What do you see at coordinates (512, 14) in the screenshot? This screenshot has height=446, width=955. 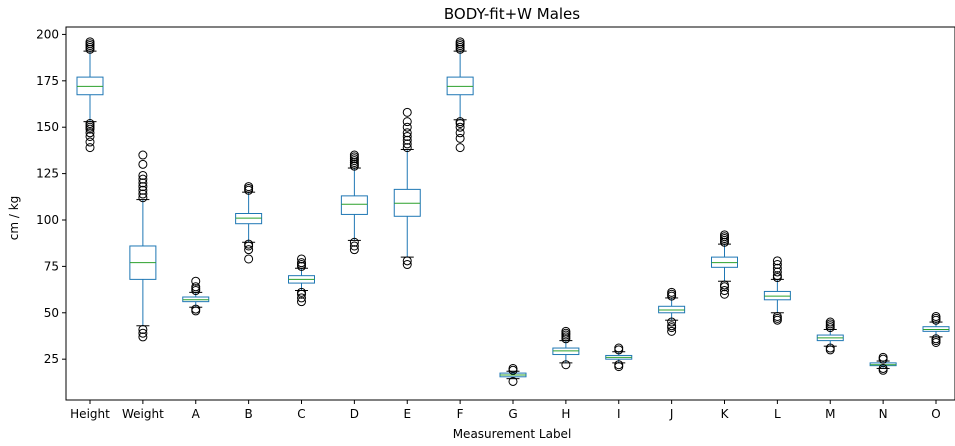 I see `chart-title: BODY-fit+W Males` at bounding box center [512, 14].